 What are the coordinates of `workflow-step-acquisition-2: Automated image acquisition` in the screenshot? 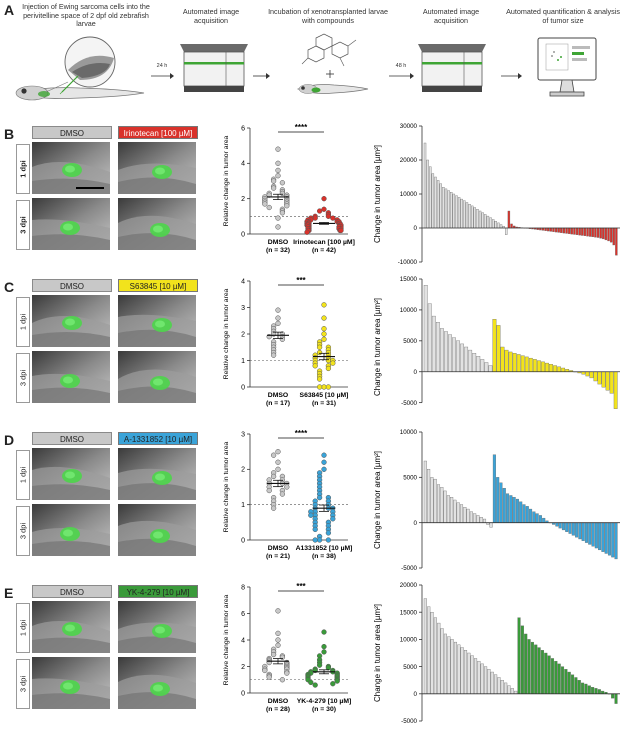 It's located at (451, 16).